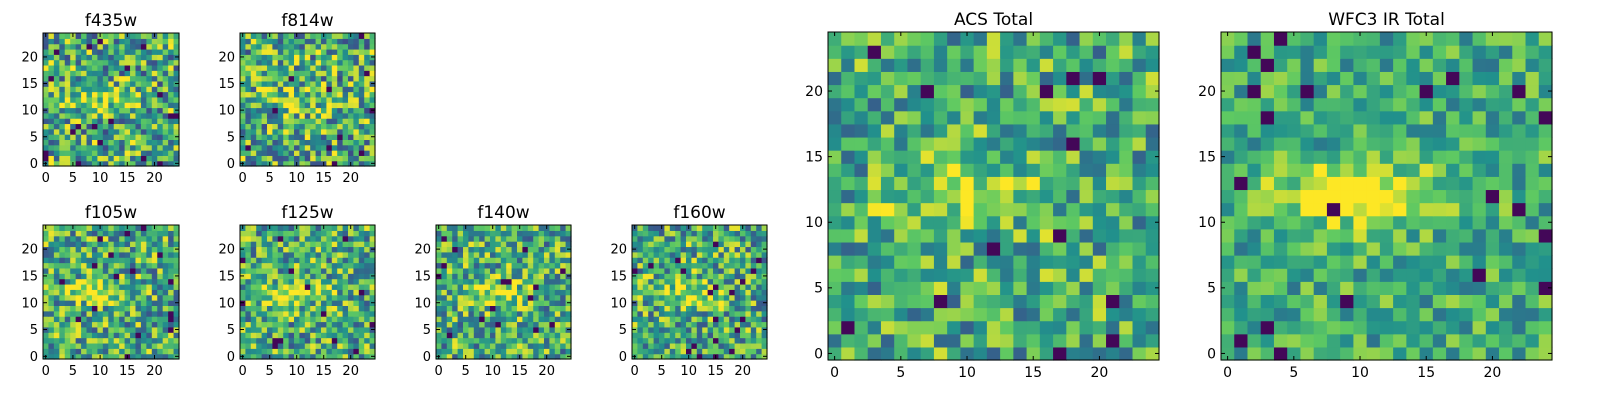 The image size is (1600, 404). I want to click on x-tick-label: 0, so click(439, 371).